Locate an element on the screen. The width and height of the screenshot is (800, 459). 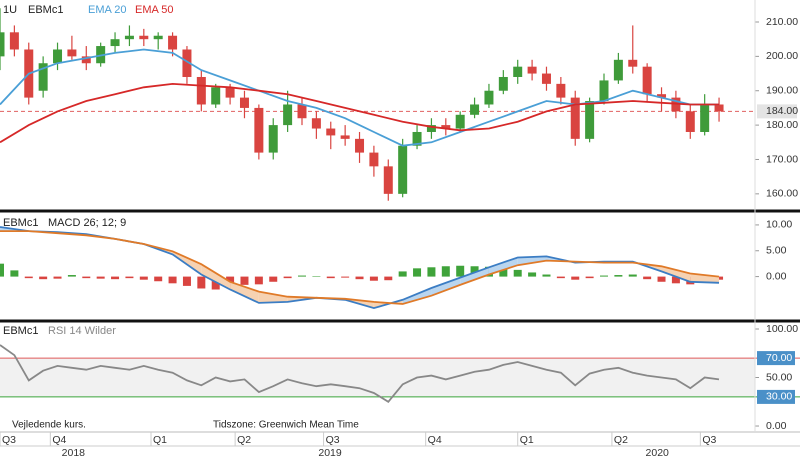
year-label: 2019 is located at coordinates (330, 453).